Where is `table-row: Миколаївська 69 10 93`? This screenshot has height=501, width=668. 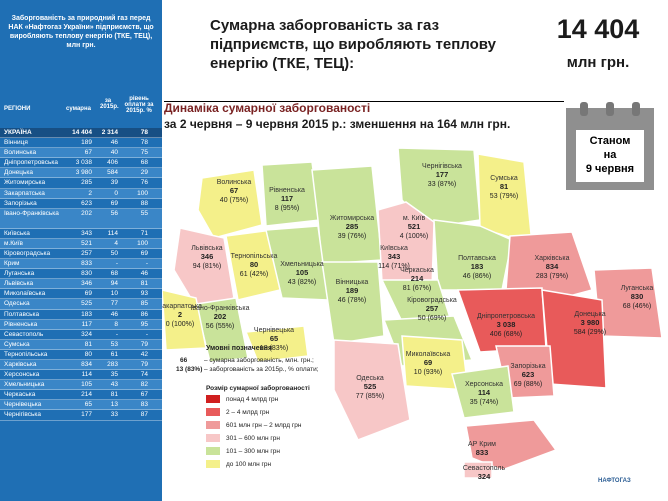 table-row: Миколаївська 69 10 93 is located at coordinates (81, 294).